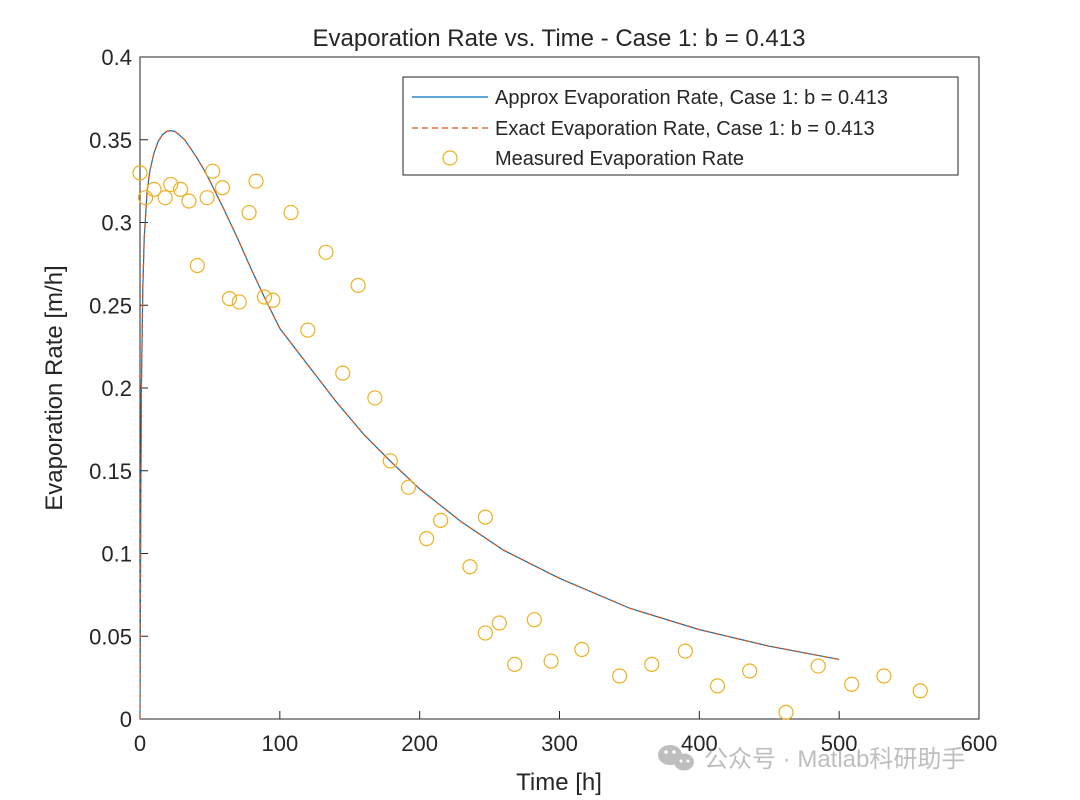  Describe the element at coordinates (419, 743) in the screenshot. I see `x-tick-label: 200` at that location.